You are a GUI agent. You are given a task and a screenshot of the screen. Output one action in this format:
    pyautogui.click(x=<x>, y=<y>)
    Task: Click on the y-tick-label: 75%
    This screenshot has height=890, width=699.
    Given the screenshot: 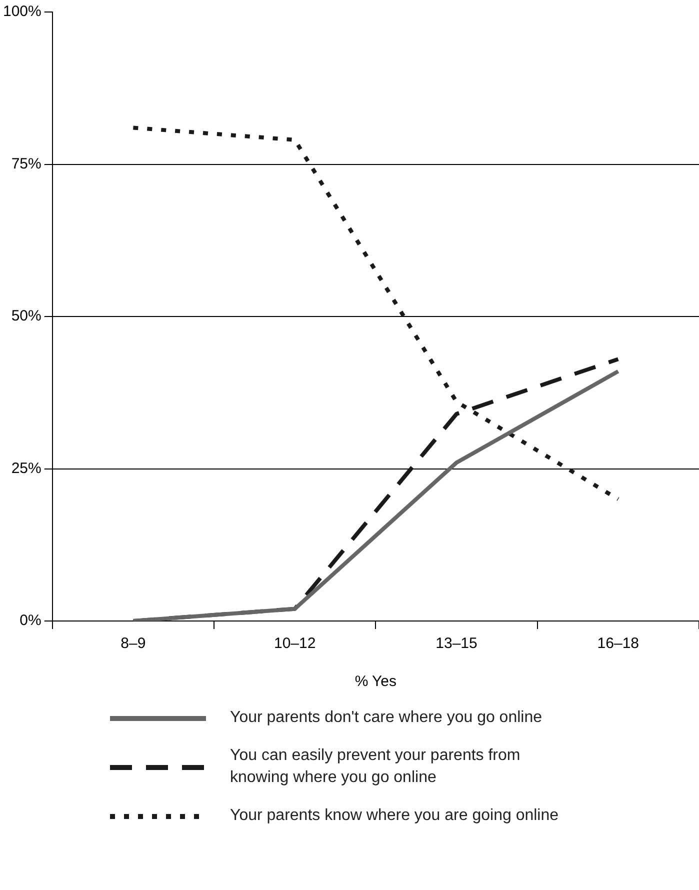 What is the action you would take?
    pyautogui.click(x=26, y=163)
    